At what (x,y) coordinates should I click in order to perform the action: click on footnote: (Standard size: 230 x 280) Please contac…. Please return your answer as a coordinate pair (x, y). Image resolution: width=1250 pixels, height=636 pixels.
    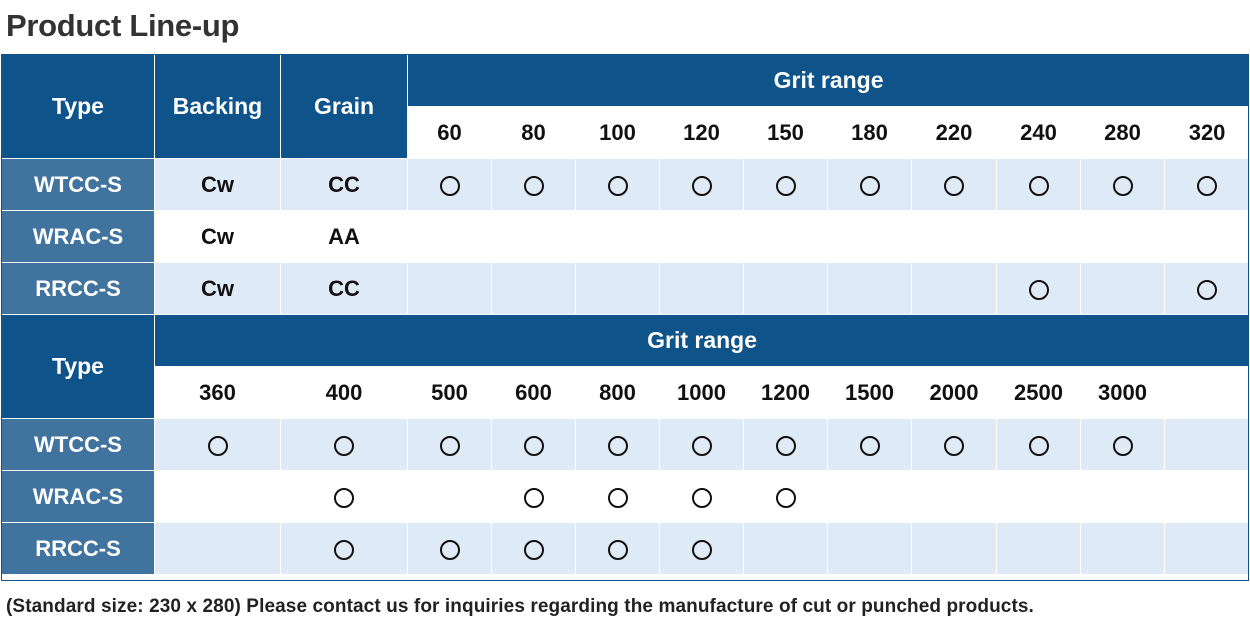
    Looking at the image, I should click on (520, 606).